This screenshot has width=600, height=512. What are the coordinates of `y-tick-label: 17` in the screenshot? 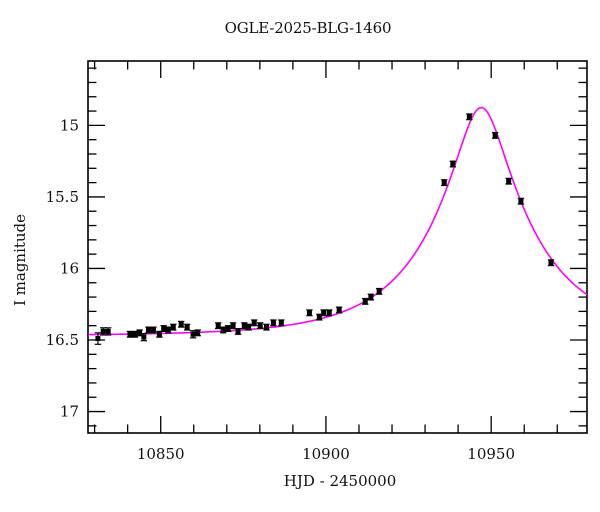 It's located at (69, 412).